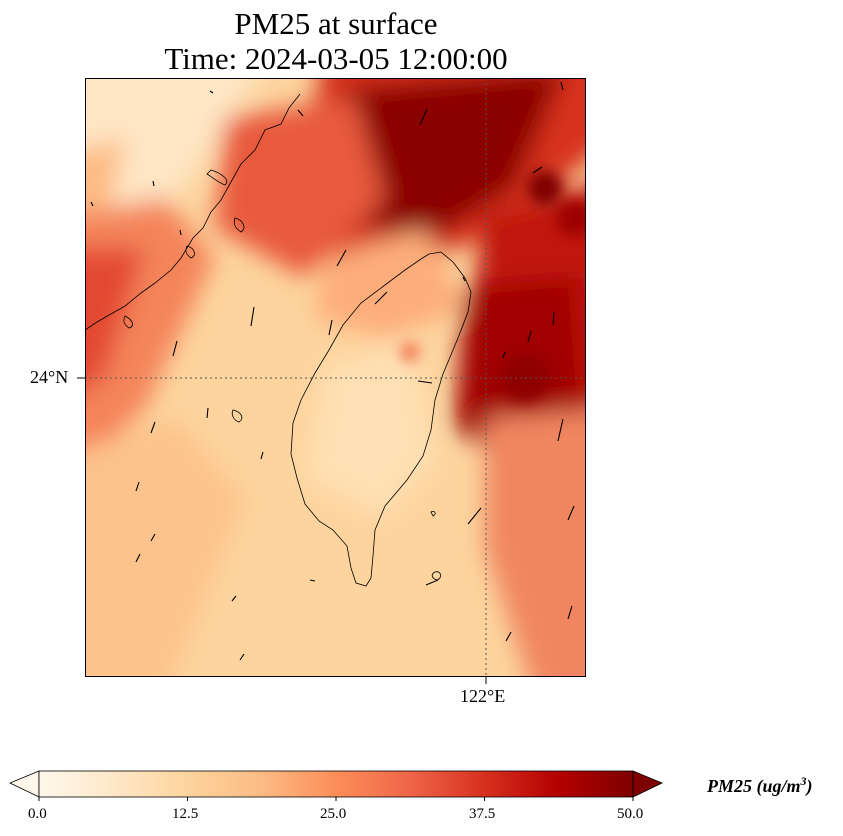  Describe the element at coordinates (185, 814) in the screenshot. I see `colorbar-tick-1: 12.5` at that location.